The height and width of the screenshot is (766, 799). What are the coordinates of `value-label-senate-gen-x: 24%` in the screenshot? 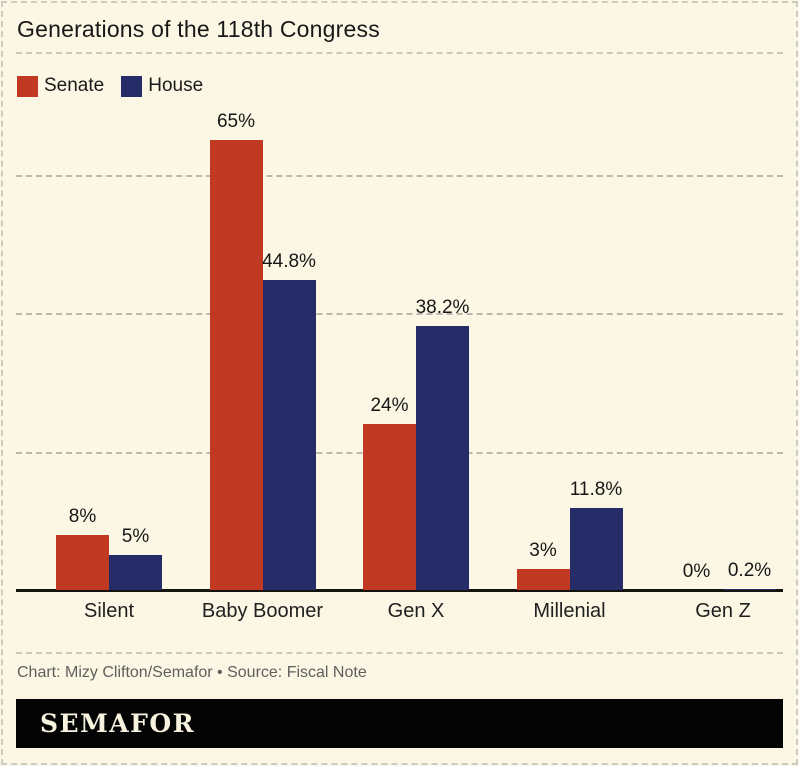 It's located at (389, 405).